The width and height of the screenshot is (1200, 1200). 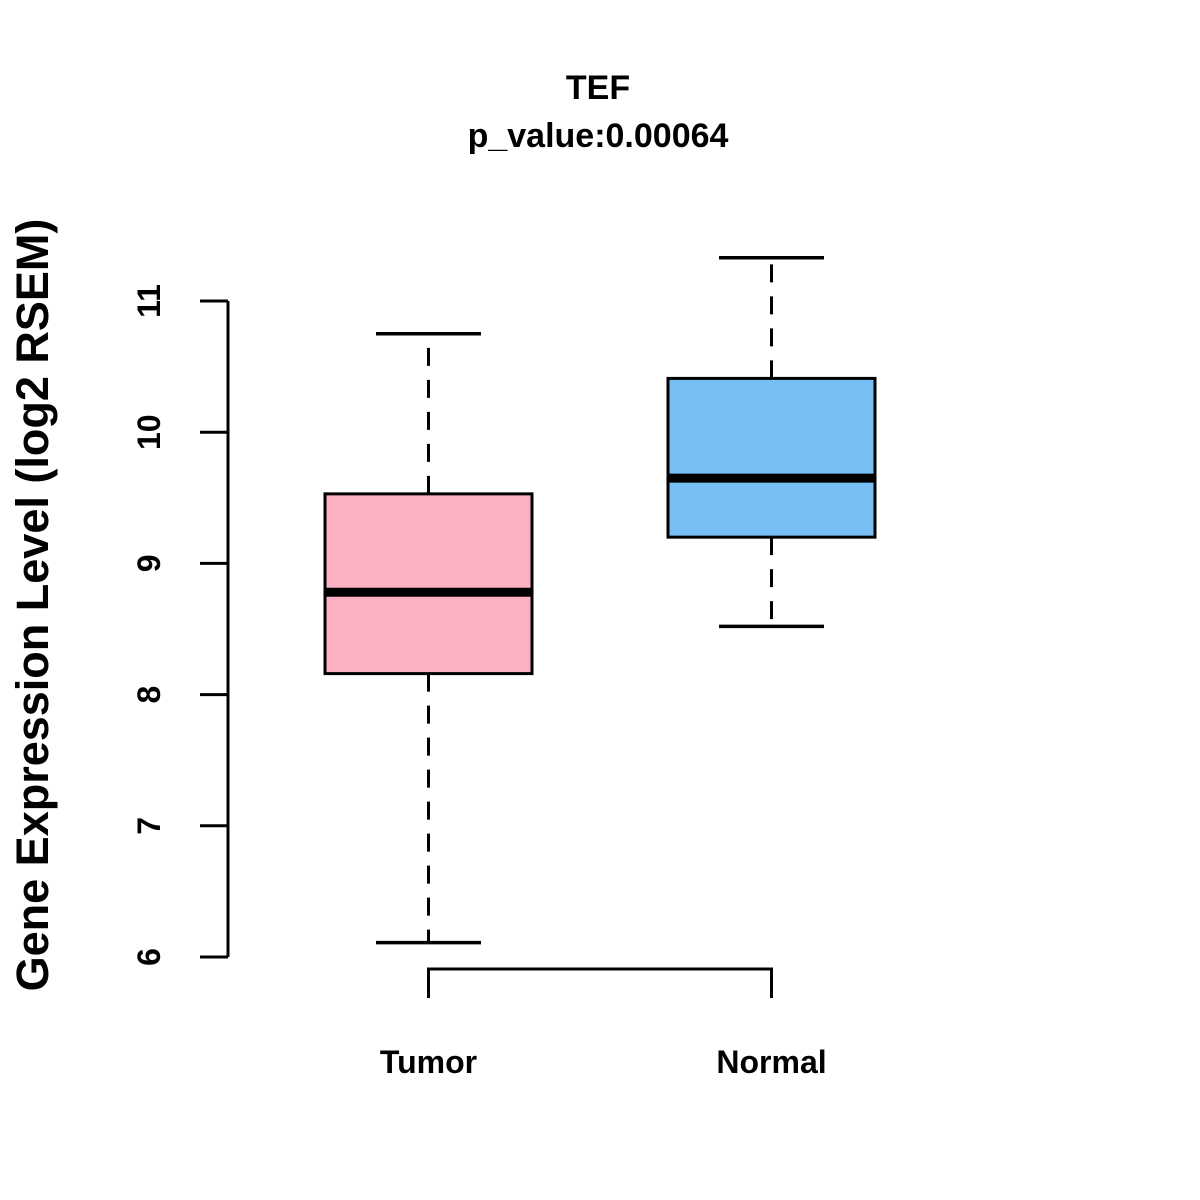 What do you see at coordinates (149, 695) in the screenshot?
I see `y-axis-tick-label: 8` at bounding box center [149, 695].